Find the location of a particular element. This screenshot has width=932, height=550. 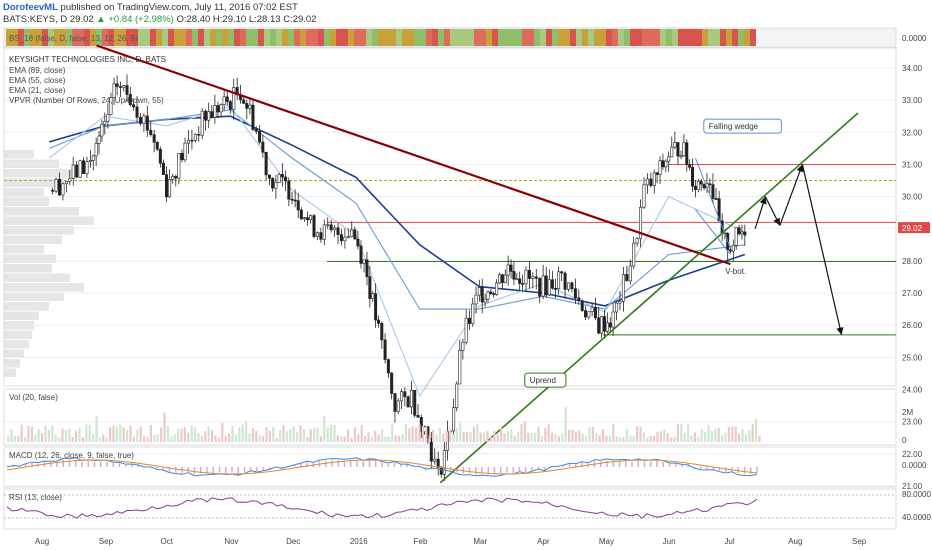

annotation-label: Uprend is located at coordinates (543, 380).